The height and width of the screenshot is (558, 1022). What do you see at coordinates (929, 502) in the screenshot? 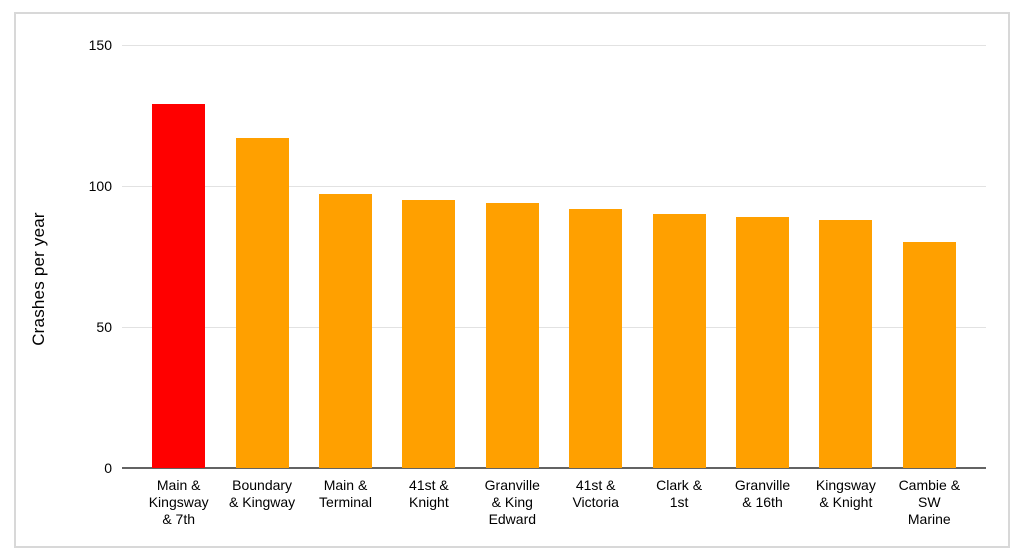
I see `x-category-label: Cambie & SW Marine` at bounding box center [929, 502].